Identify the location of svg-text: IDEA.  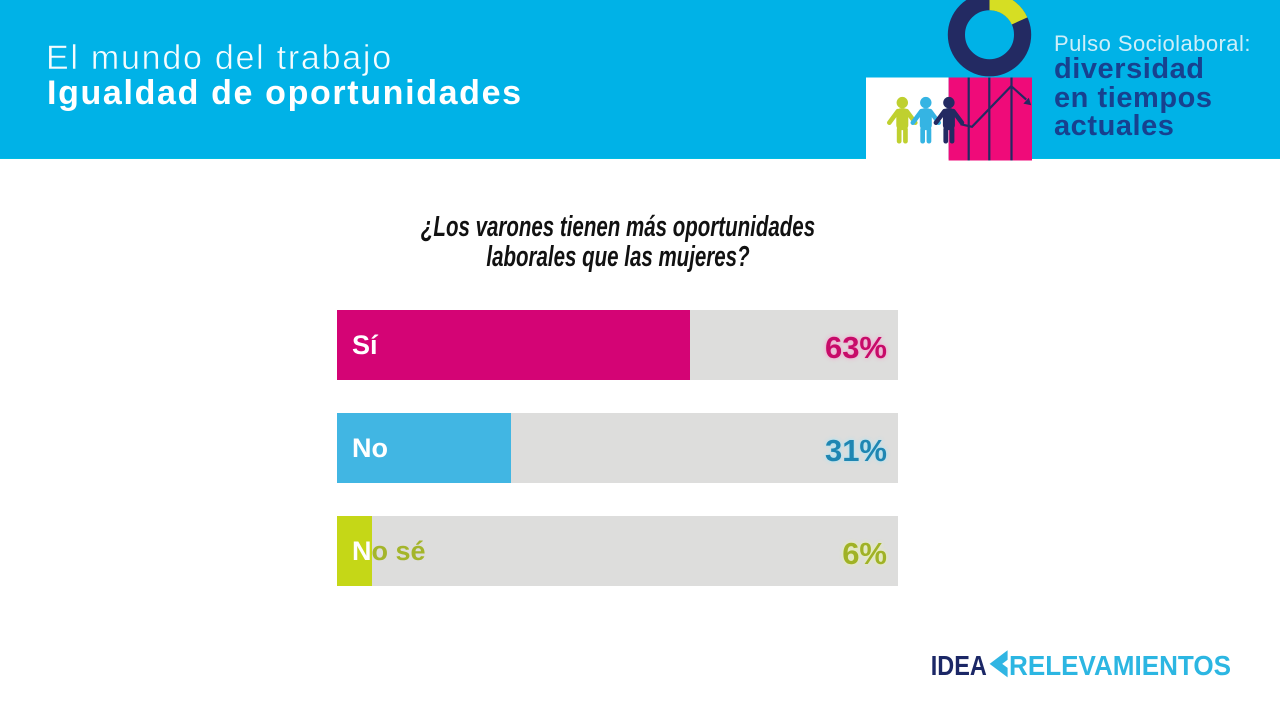
(959, 665).